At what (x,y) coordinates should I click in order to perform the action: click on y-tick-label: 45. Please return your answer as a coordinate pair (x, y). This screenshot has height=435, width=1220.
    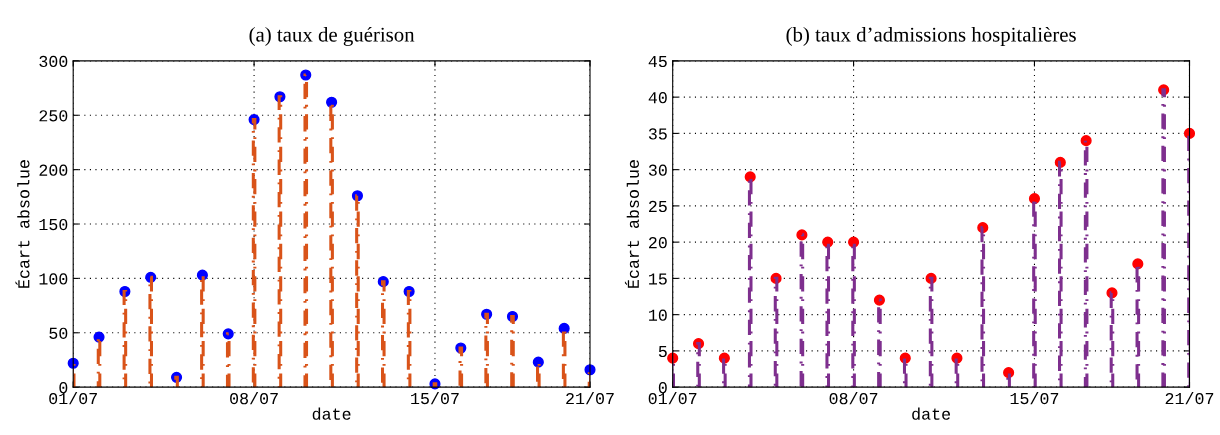
    Looking at the image, I should click on (657, 61).